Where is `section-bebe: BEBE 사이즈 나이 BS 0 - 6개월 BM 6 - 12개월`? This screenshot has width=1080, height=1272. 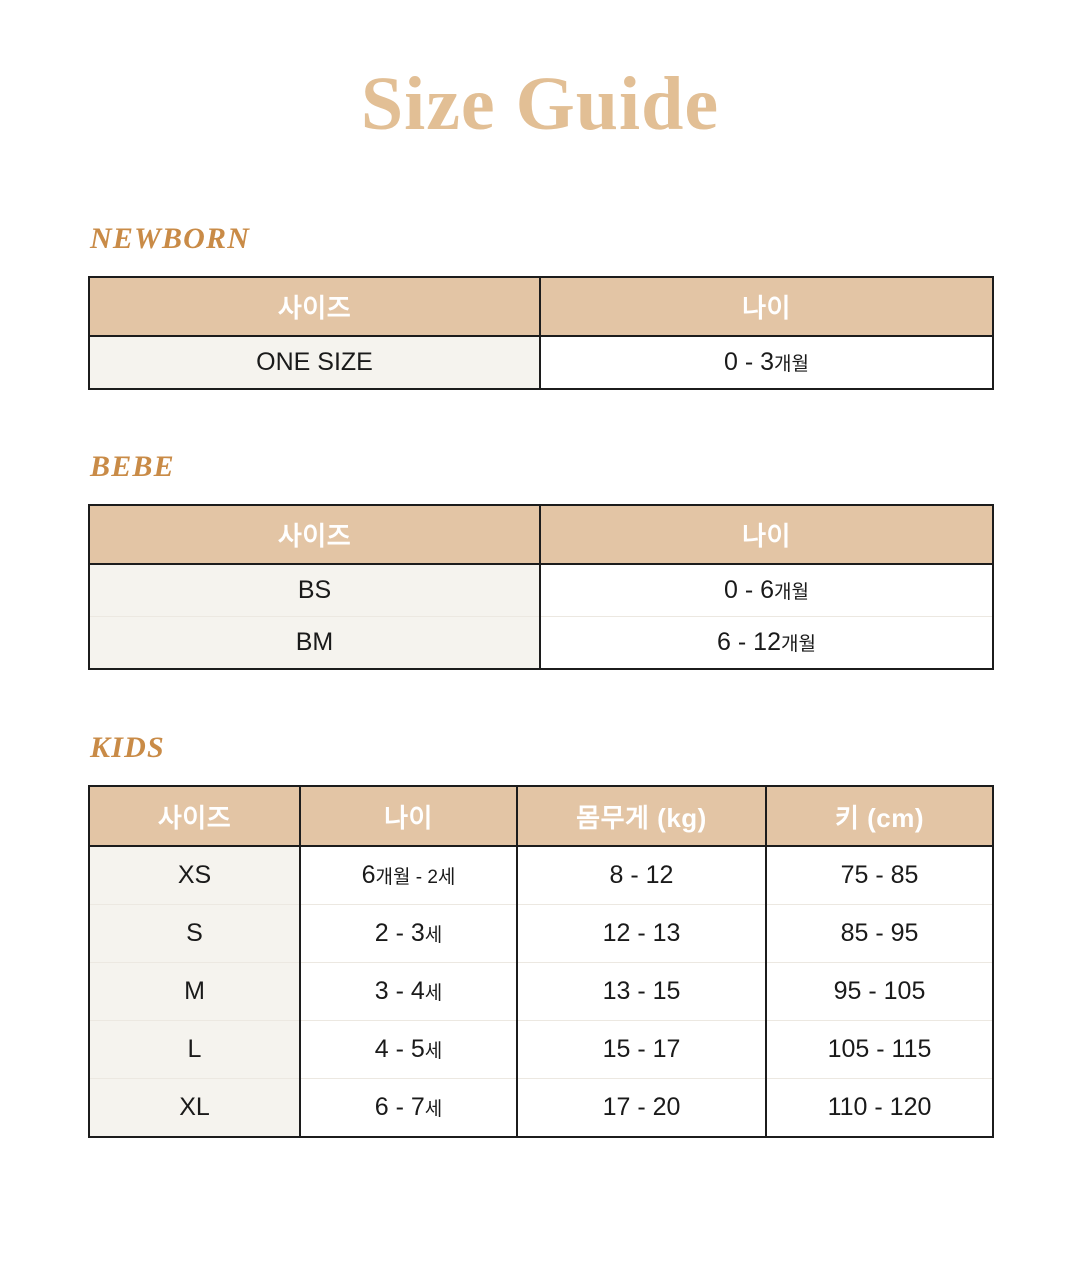
section-bebe: BEBE 사이즈 나이 BS 0 - 6개월 BM 6 - 12개월 is located at coordinates (541, 560).